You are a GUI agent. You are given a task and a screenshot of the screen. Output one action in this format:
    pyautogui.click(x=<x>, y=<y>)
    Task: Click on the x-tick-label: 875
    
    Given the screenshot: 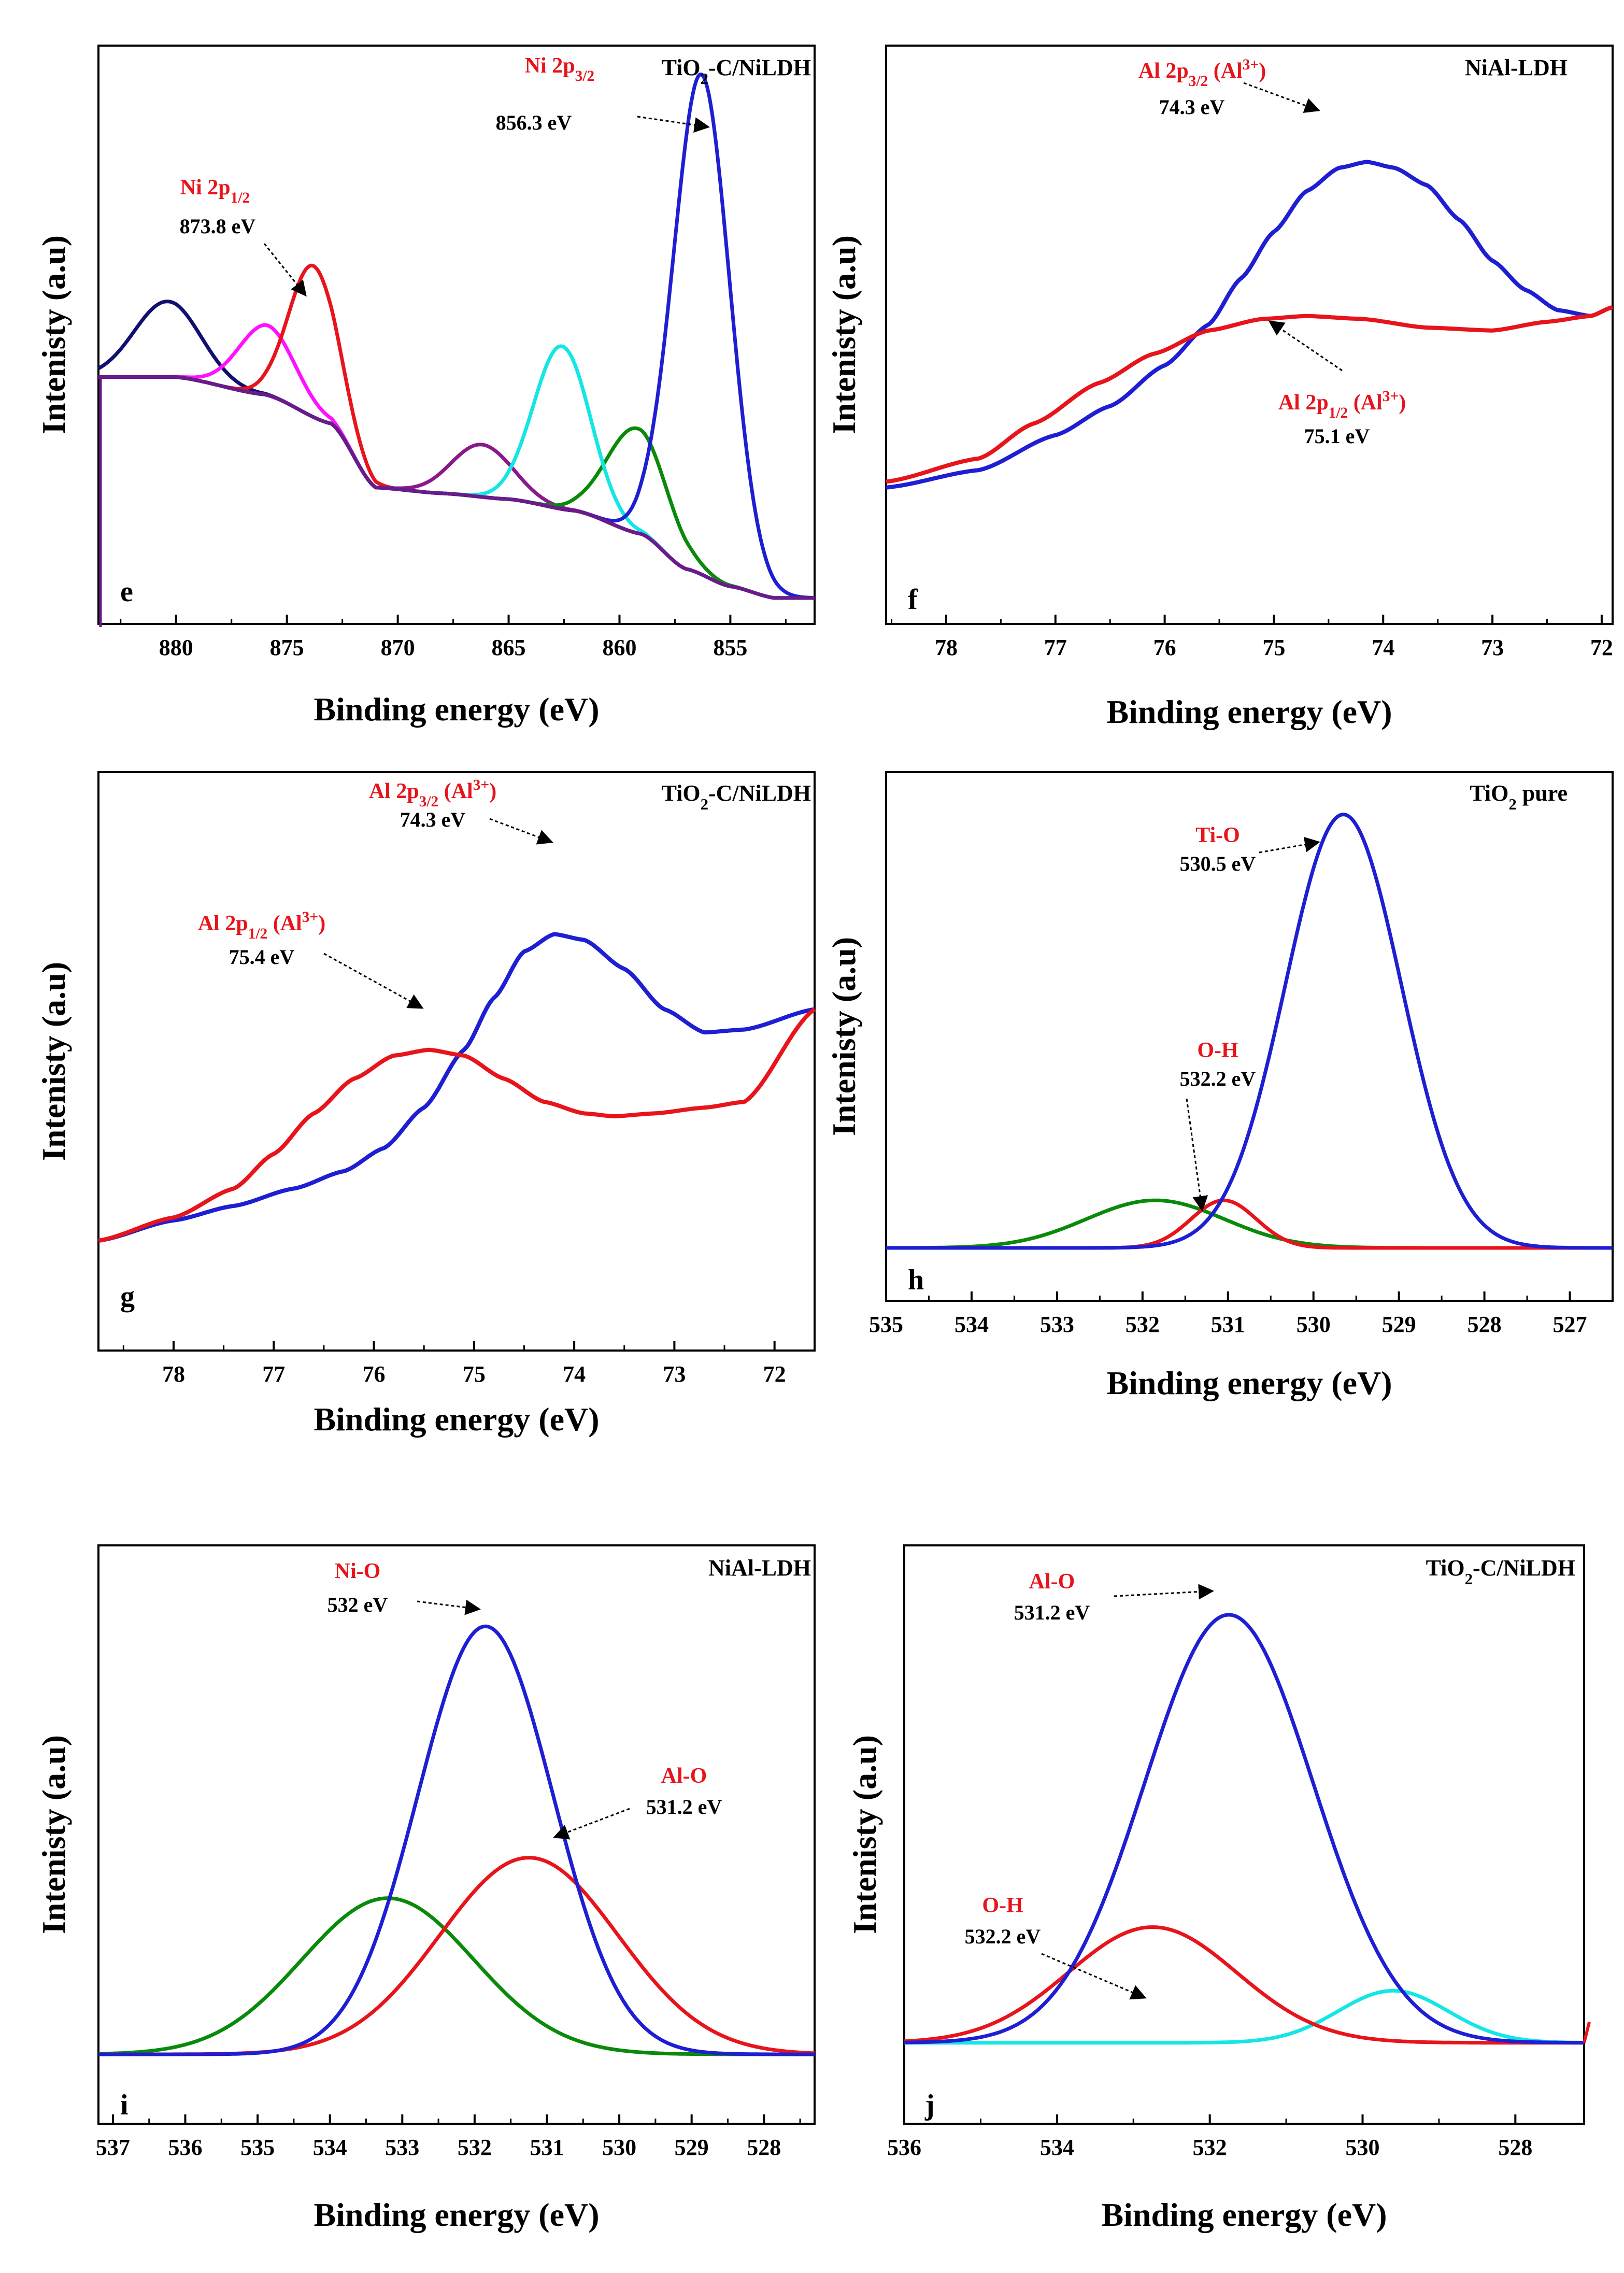 What is the action you would take?
    pyautogui.click(x=287, y=647)
    